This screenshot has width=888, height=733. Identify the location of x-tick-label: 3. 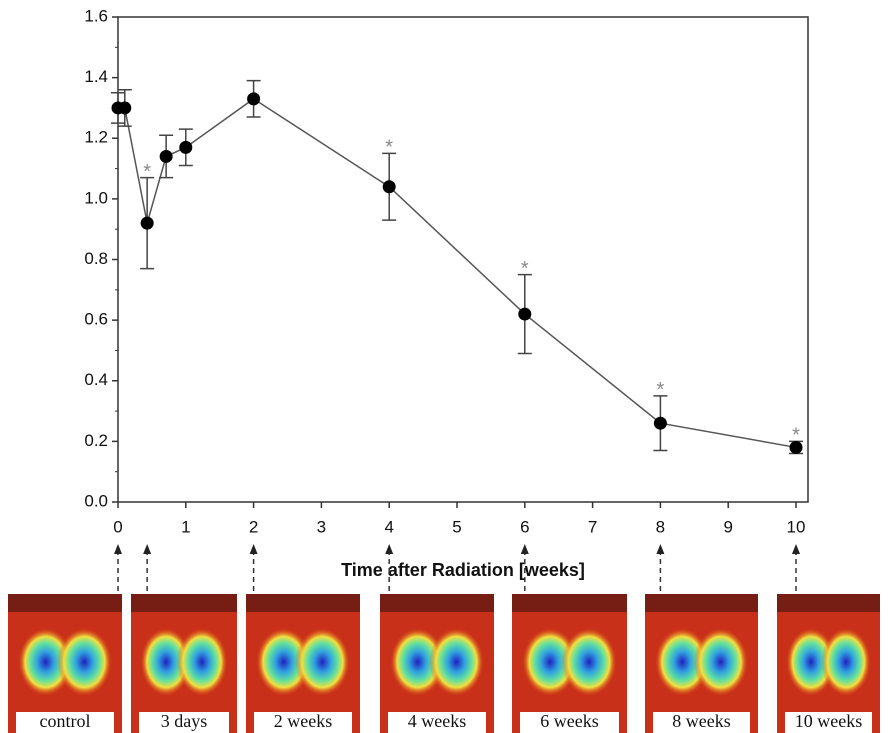
(321, 526).